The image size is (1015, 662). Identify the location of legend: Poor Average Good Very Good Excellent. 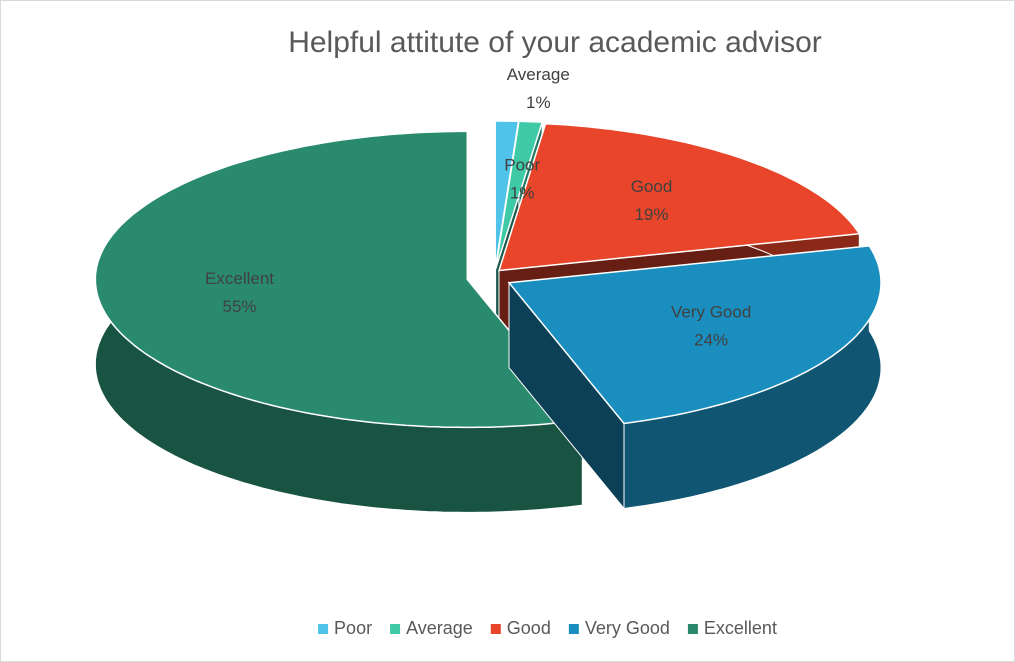
(547, 628).